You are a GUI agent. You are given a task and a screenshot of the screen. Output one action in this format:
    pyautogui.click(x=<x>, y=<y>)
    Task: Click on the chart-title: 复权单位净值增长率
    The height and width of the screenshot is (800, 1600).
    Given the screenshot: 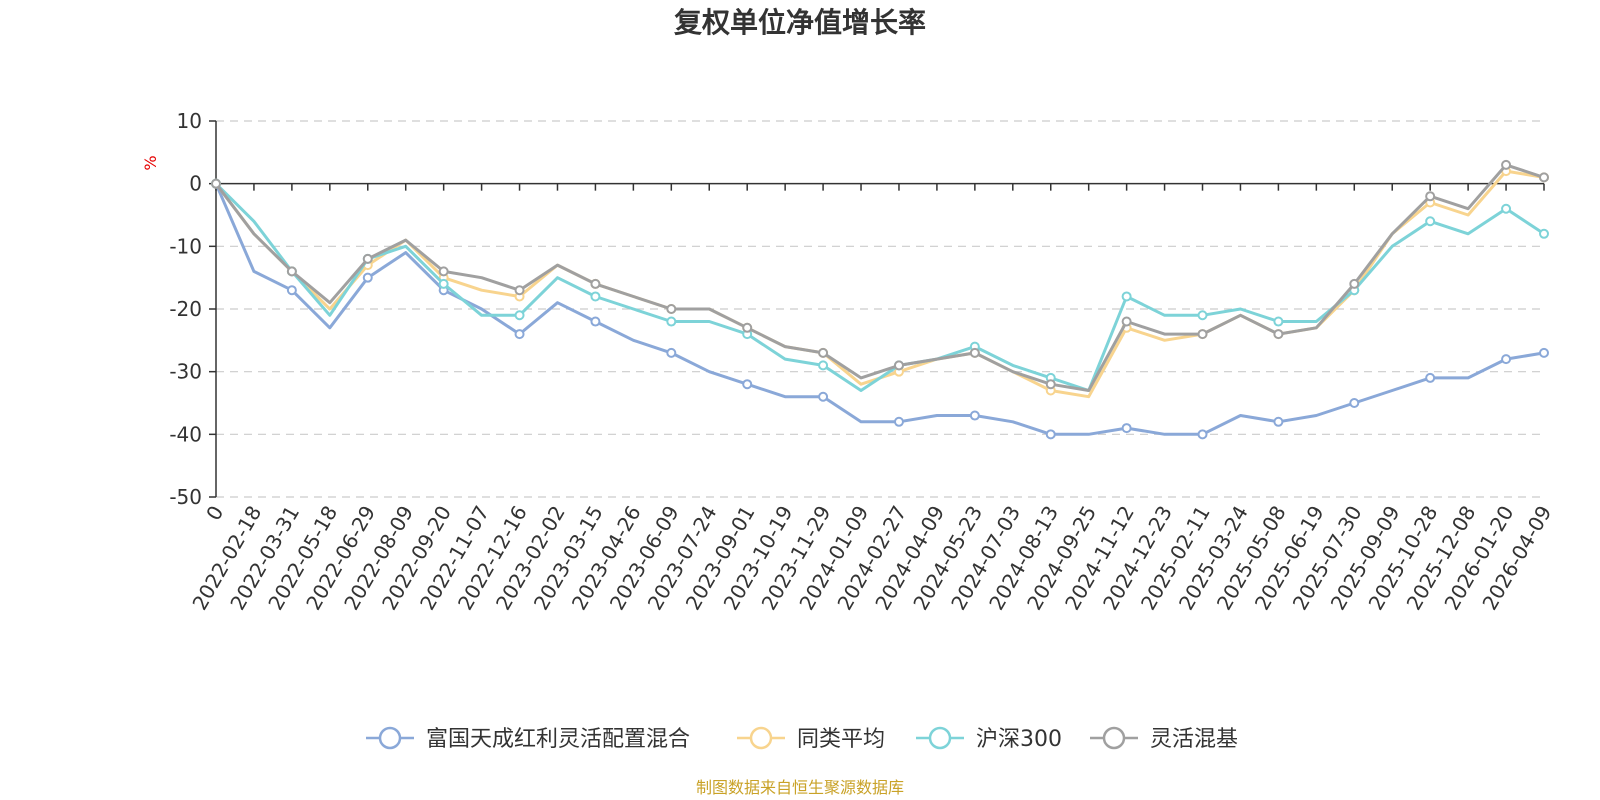 What is the action you would take?
    pyautogui.click(x=800, y=22)
    